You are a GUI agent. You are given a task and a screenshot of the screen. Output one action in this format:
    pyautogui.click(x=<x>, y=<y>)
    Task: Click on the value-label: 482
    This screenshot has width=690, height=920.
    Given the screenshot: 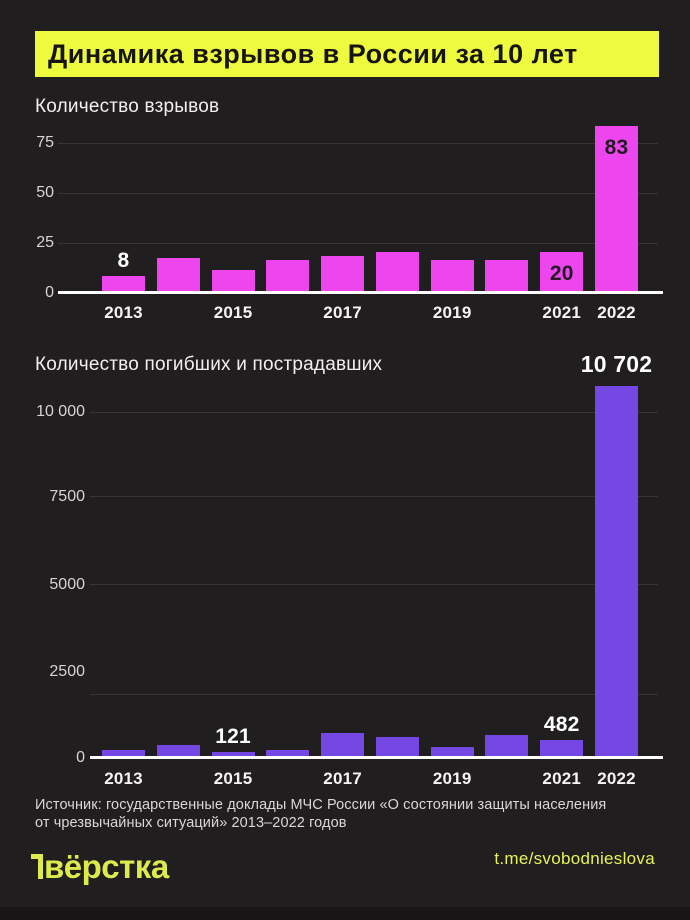 What is the action you would take?
    pyautogui.click(x=561, y=724)
    